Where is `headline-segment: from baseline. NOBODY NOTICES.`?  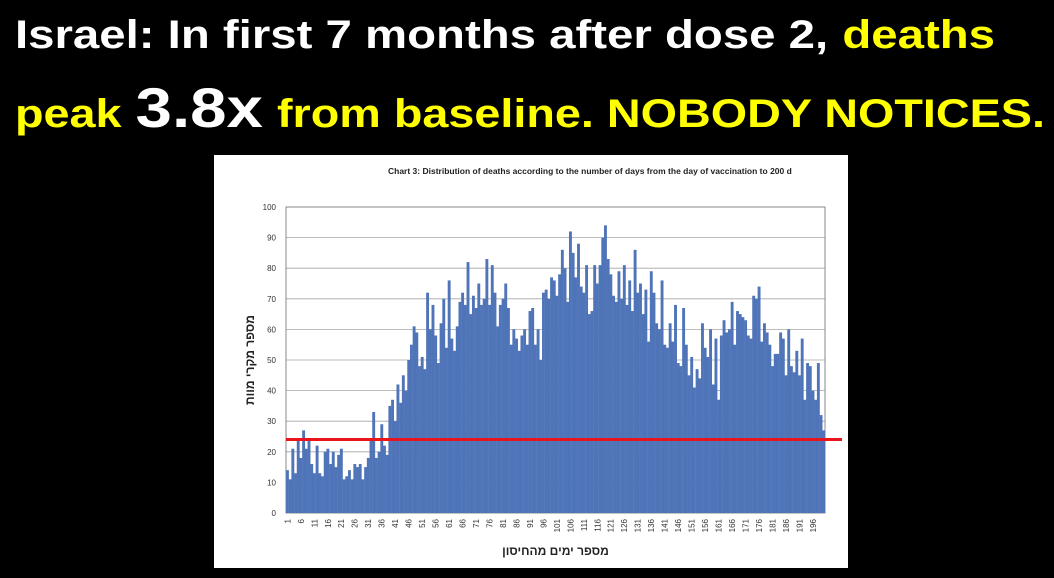
headline-segment: from baseline. NOBODY NOTICES. is located at coordinates (661, 114).